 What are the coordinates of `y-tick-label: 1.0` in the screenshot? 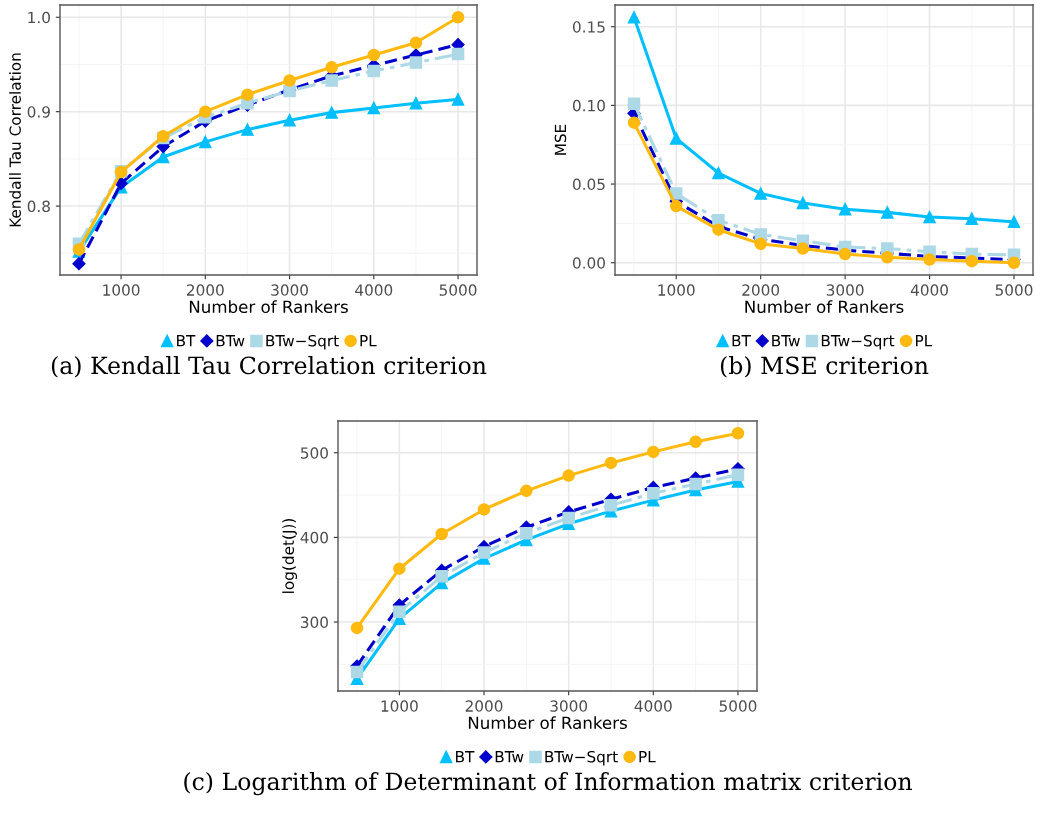 It's located at (39, 17).